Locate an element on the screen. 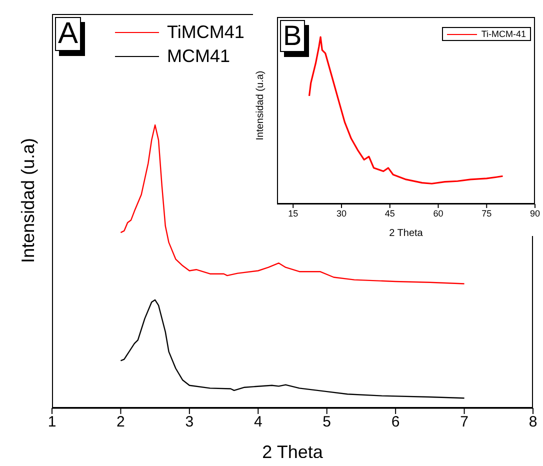 The image size is (543, 466). x-tick-label: 1 is located at coordinates (52, 422).